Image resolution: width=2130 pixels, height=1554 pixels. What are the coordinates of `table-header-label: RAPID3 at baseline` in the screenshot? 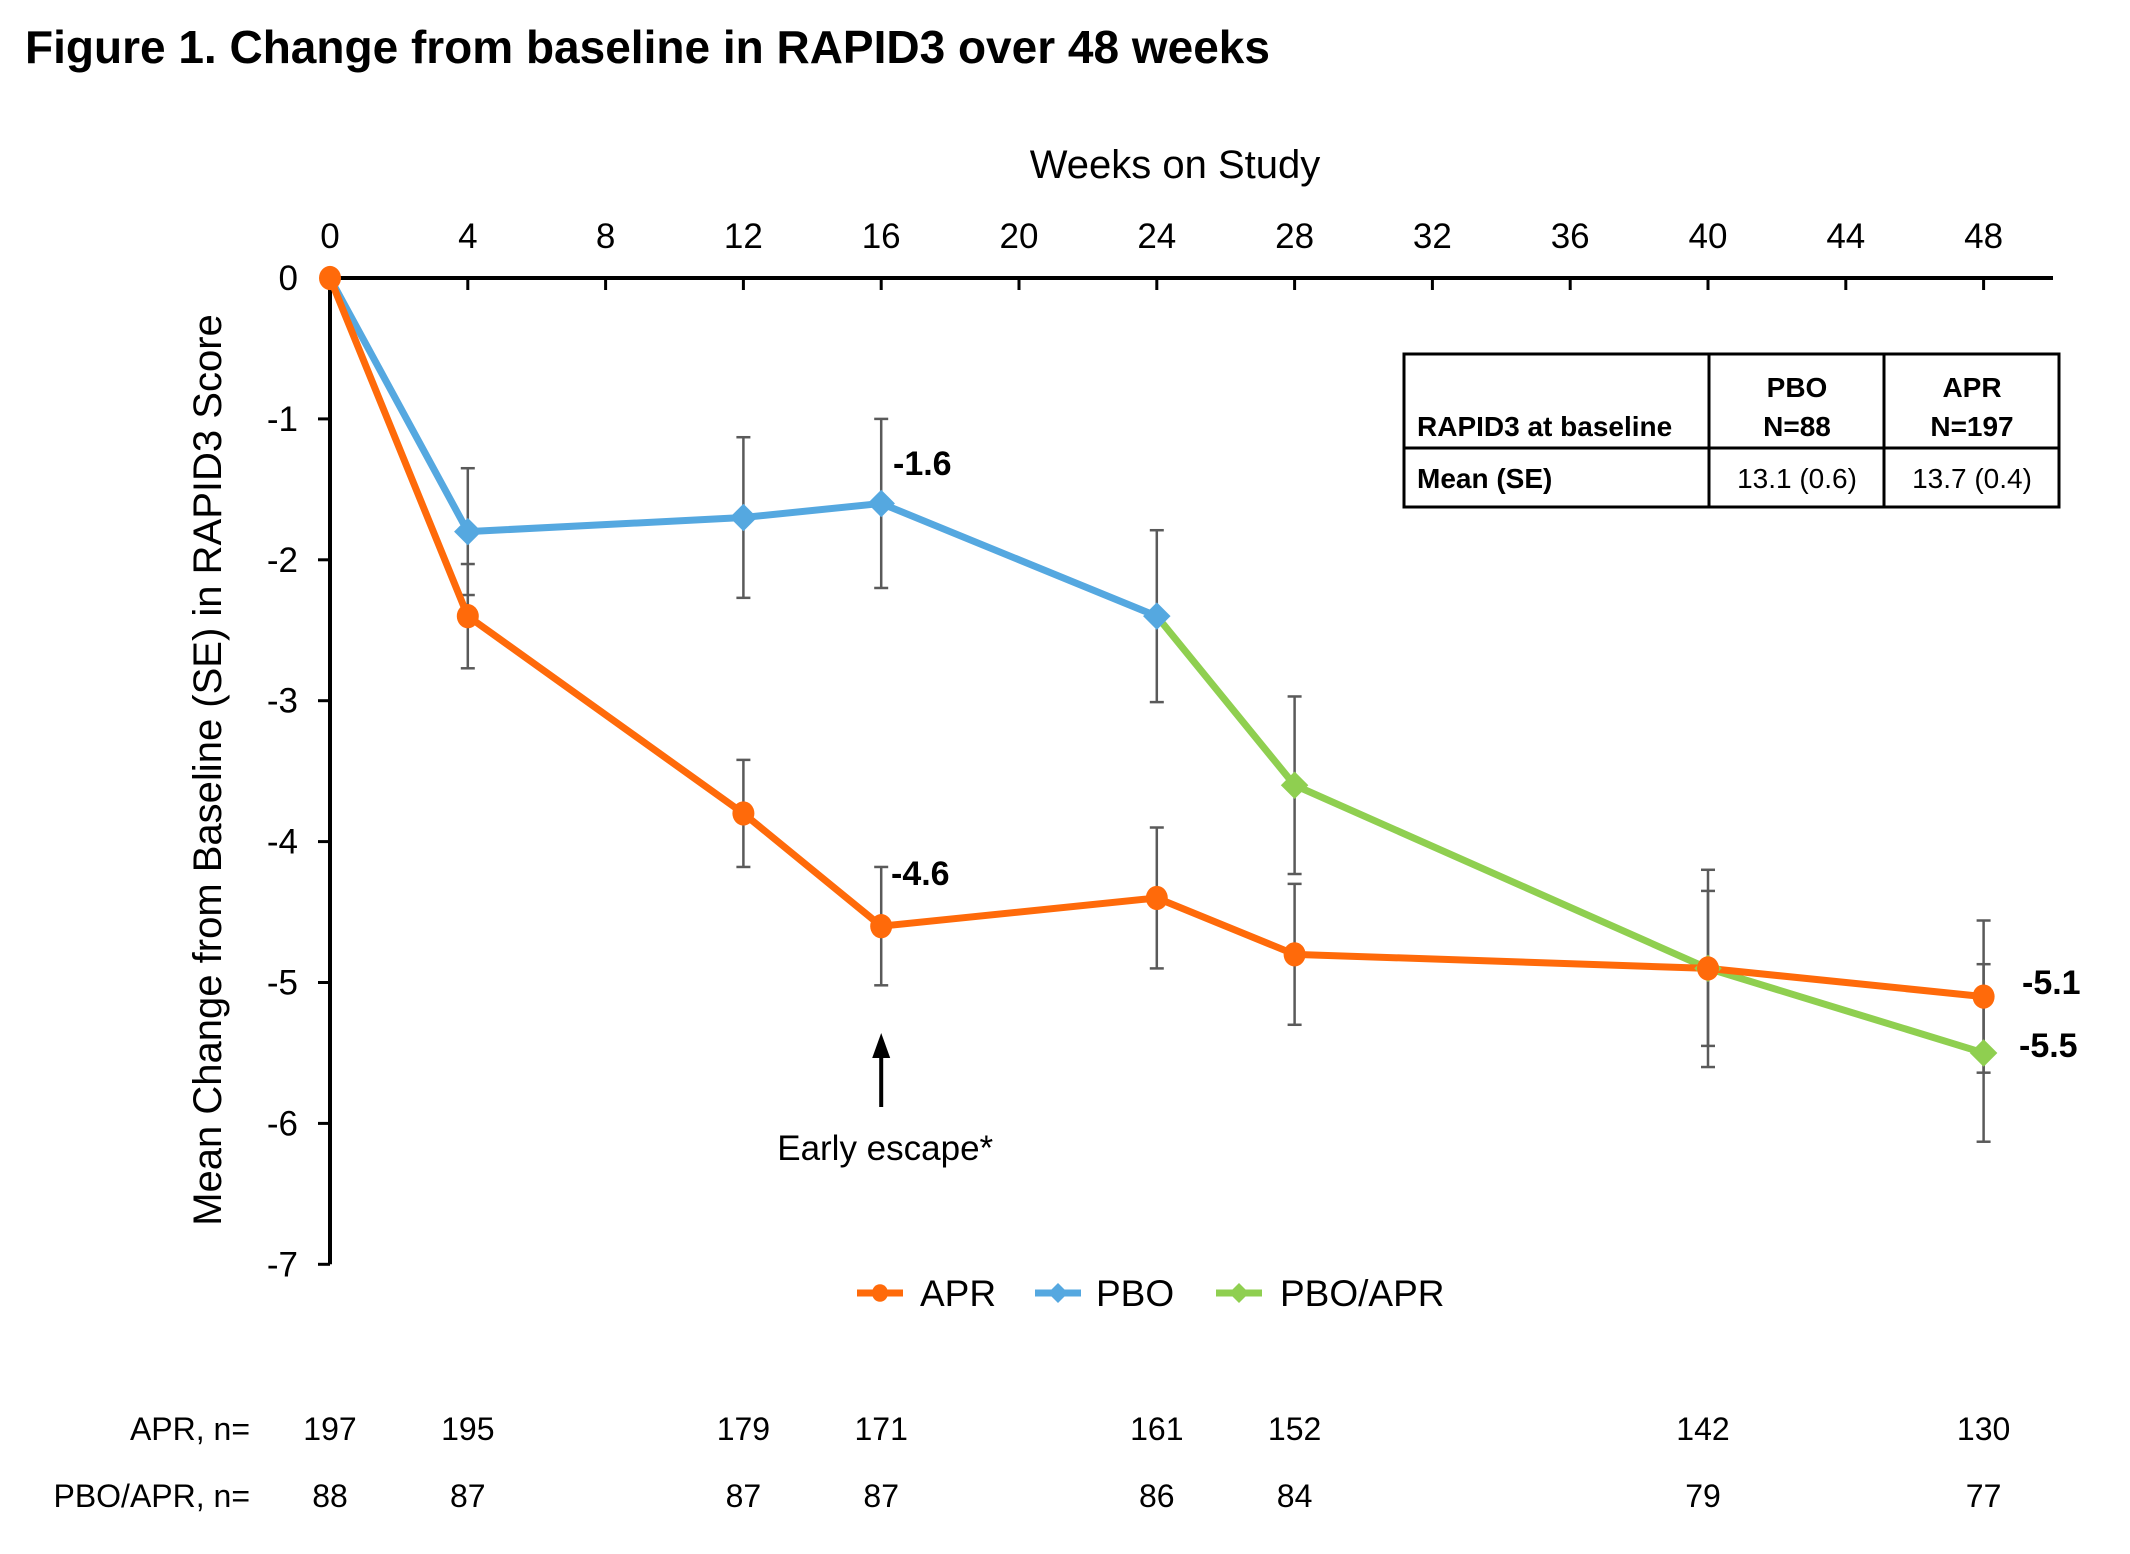 It's located at (1544, 426).